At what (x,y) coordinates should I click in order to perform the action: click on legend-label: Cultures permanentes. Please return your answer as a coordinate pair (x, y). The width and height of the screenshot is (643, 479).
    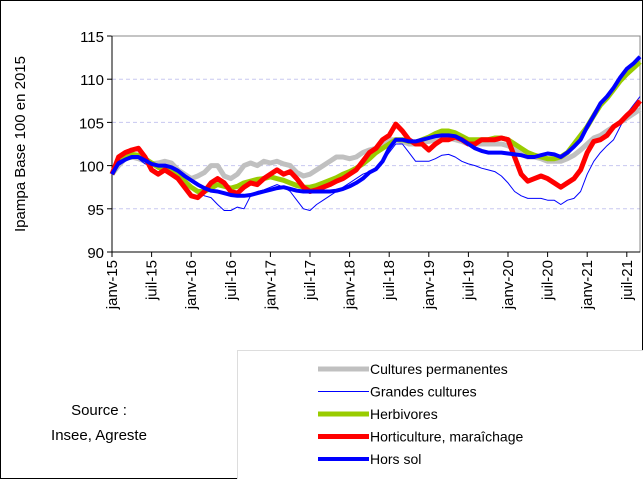
    Looking at the image, I should click on (439, 369).